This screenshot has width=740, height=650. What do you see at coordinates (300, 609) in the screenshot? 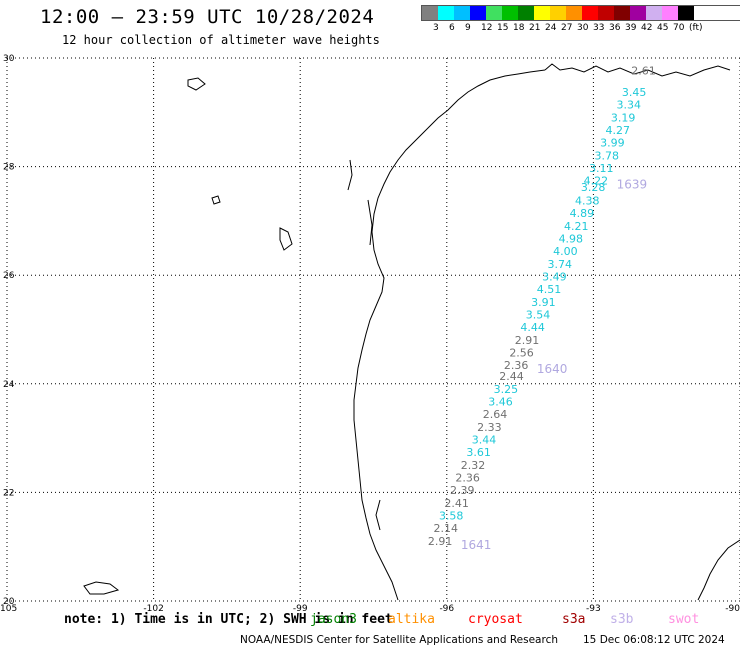
I see `lon-tick-label: -99` at bounding box center [300, 609].